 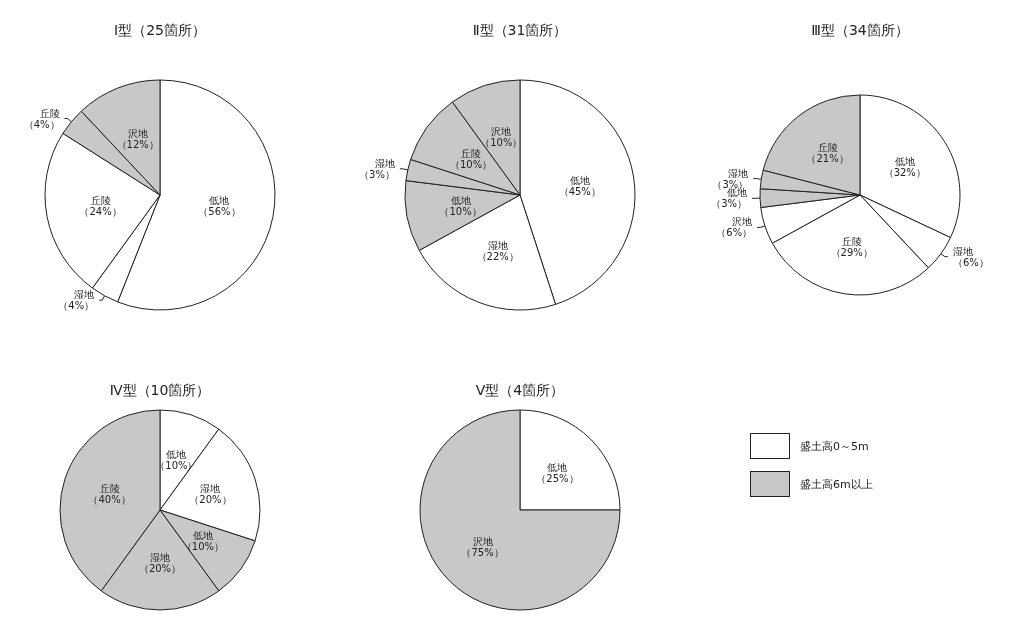 What do you see at coordinates (520, 390) in the screenshot?
I see `chart-title: Ⅴ型（4箇所）` at bounding box center [520, 390].